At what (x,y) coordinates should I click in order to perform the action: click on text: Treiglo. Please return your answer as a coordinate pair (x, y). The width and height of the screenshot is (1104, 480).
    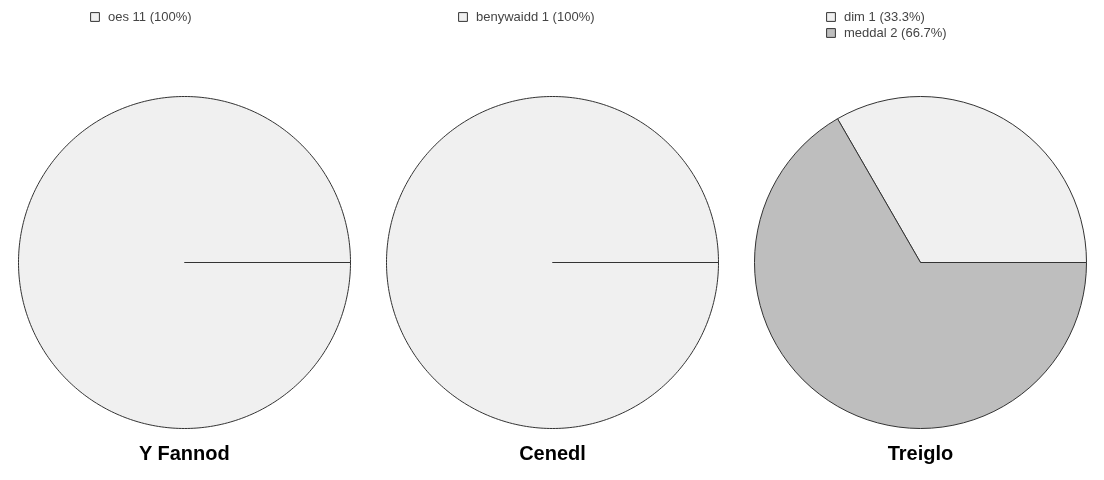
    Looking at the image, I should click on (920, 452).